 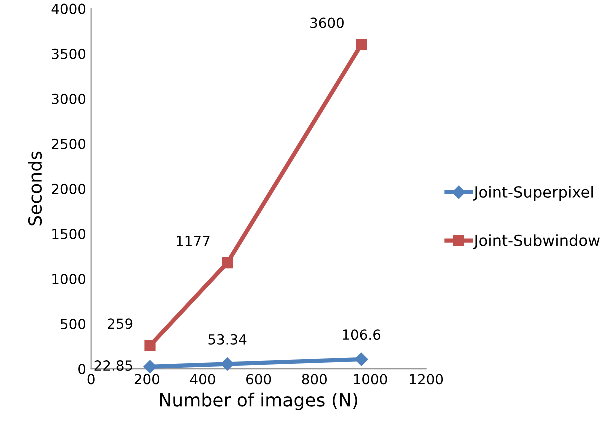 I want to click on y-tick-label: 2000, so click(x=69, y=189).